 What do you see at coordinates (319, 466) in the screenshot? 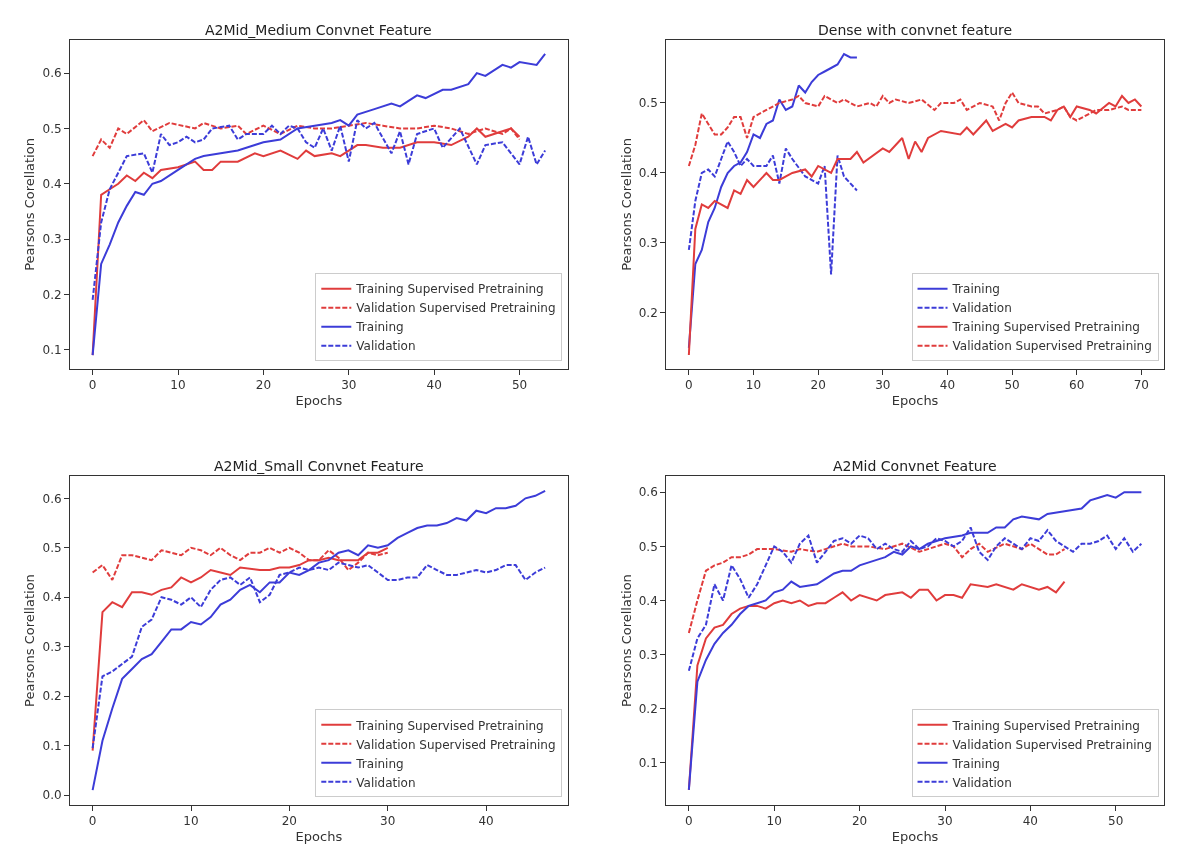
I see `chart-title: A2Mid_Small Convnet Feature` at bounding box center [319, 466].